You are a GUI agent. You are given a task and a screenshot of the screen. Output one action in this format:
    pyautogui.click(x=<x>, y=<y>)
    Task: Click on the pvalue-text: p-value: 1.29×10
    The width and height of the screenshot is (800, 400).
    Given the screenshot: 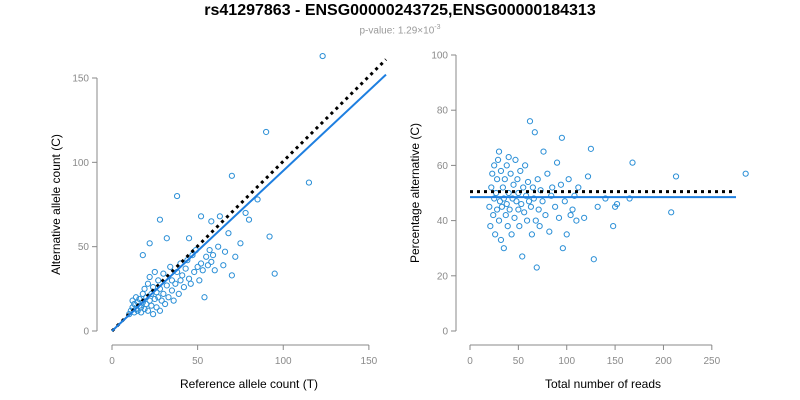 What is the action you would take?
    pyautogui.click(x=397, y=31)
    